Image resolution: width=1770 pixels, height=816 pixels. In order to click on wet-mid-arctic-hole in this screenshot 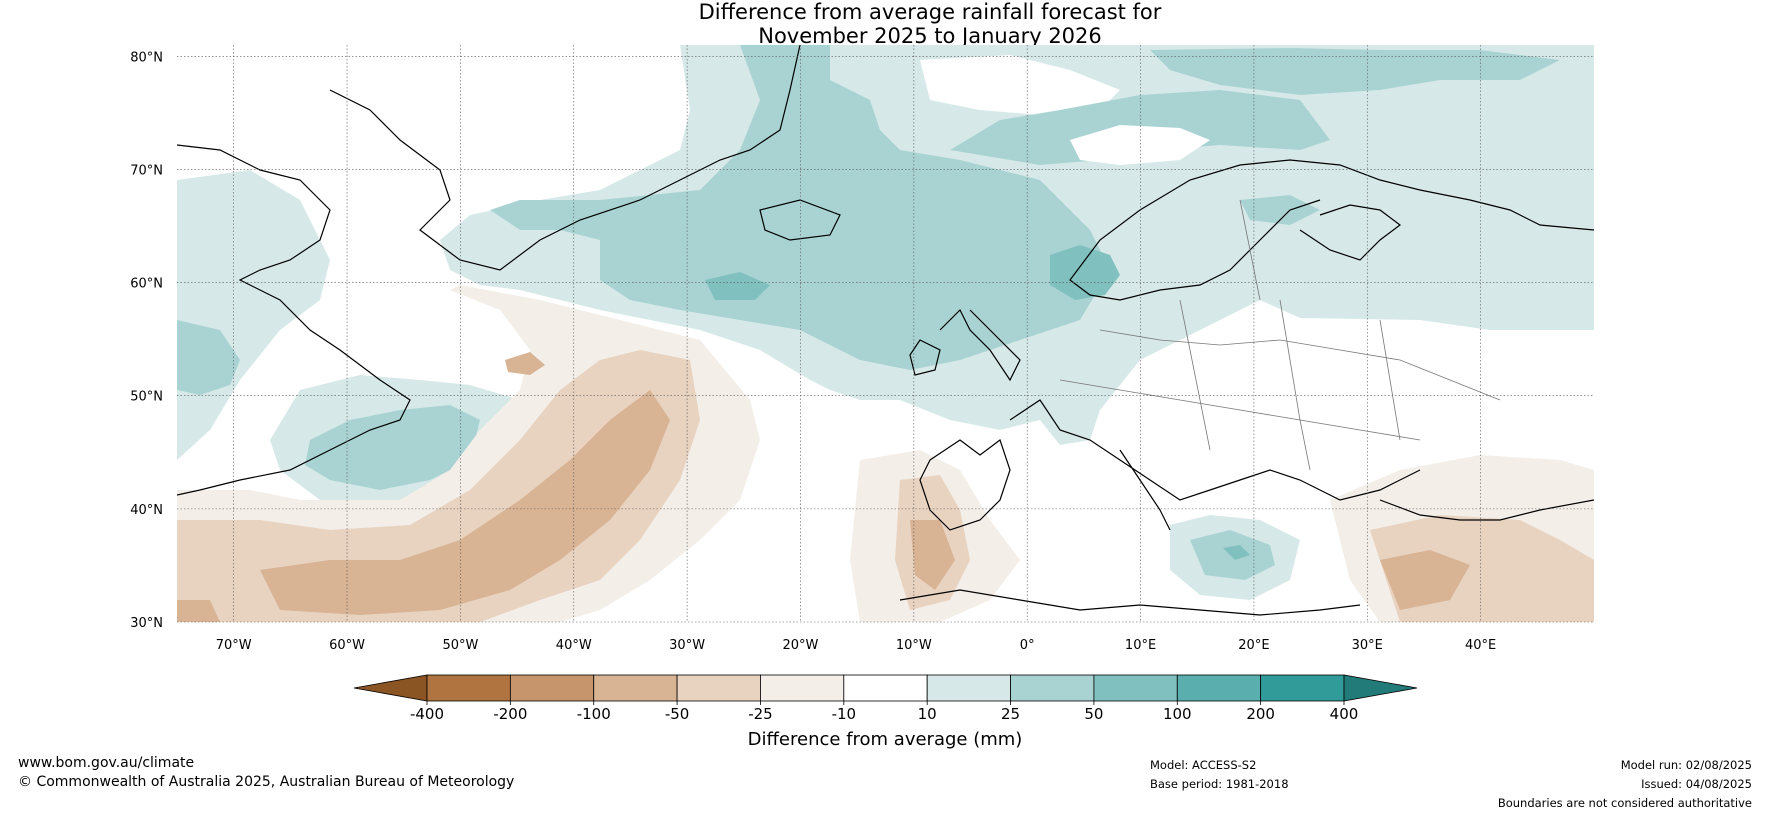, I will do `click(1140, 145)`.